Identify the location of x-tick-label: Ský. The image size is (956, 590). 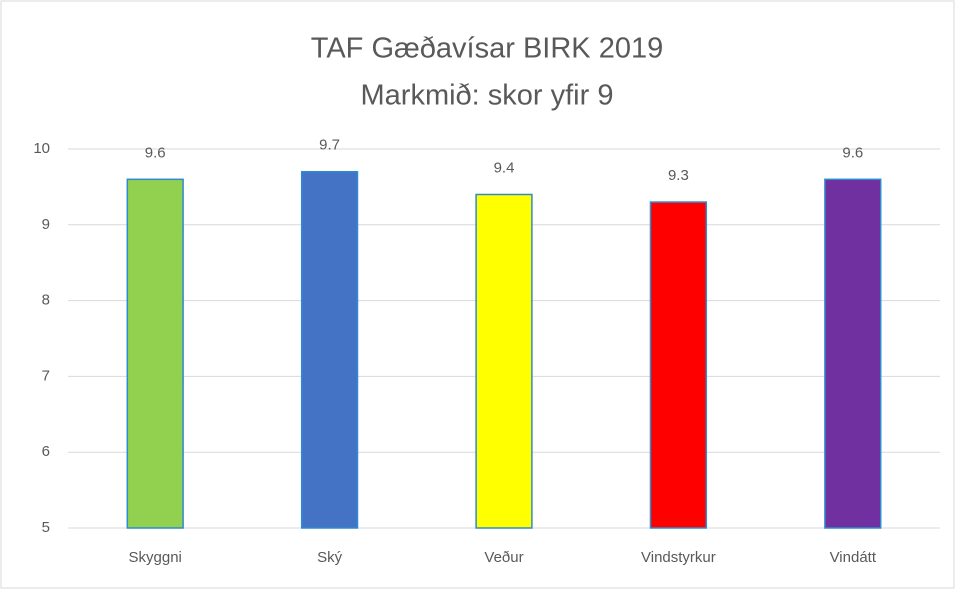
(330, 557).